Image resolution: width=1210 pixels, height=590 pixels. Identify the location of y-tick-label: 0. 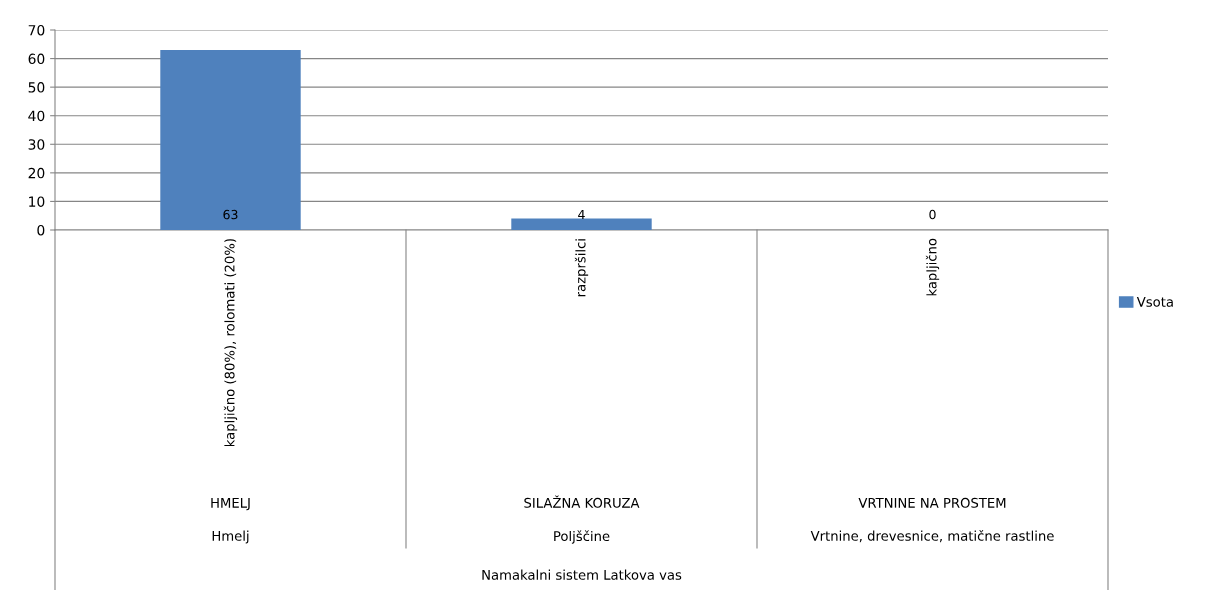
(41, 230).